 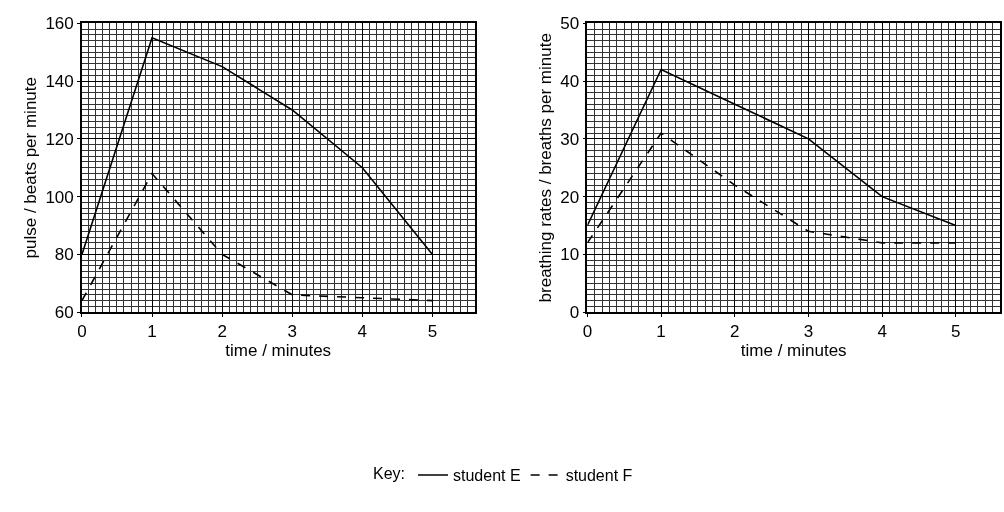 What do you see at coordinates (64, 255) in the screenshot?
I see `y-tick-label: 80` at bounding box center [64, 255].